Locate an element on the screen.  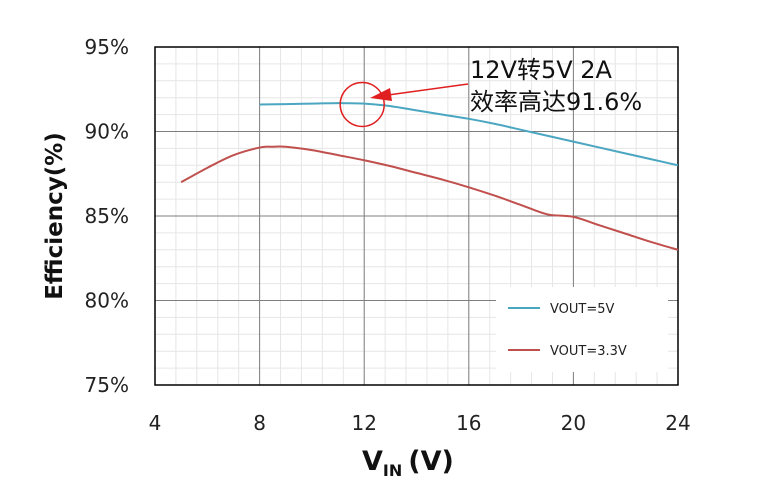
x-axis-label: VIN (V) is located at coordinates (408, 463).